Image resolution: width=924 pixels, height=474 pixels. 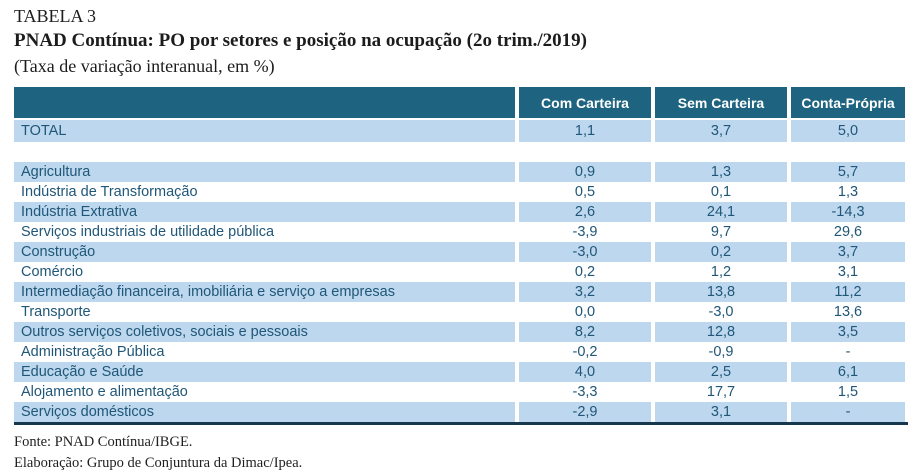 What do you see at coordinates (721, 352) in the screenshot?
I see `cell-value: -0,9` at bounding box center [721, 352].